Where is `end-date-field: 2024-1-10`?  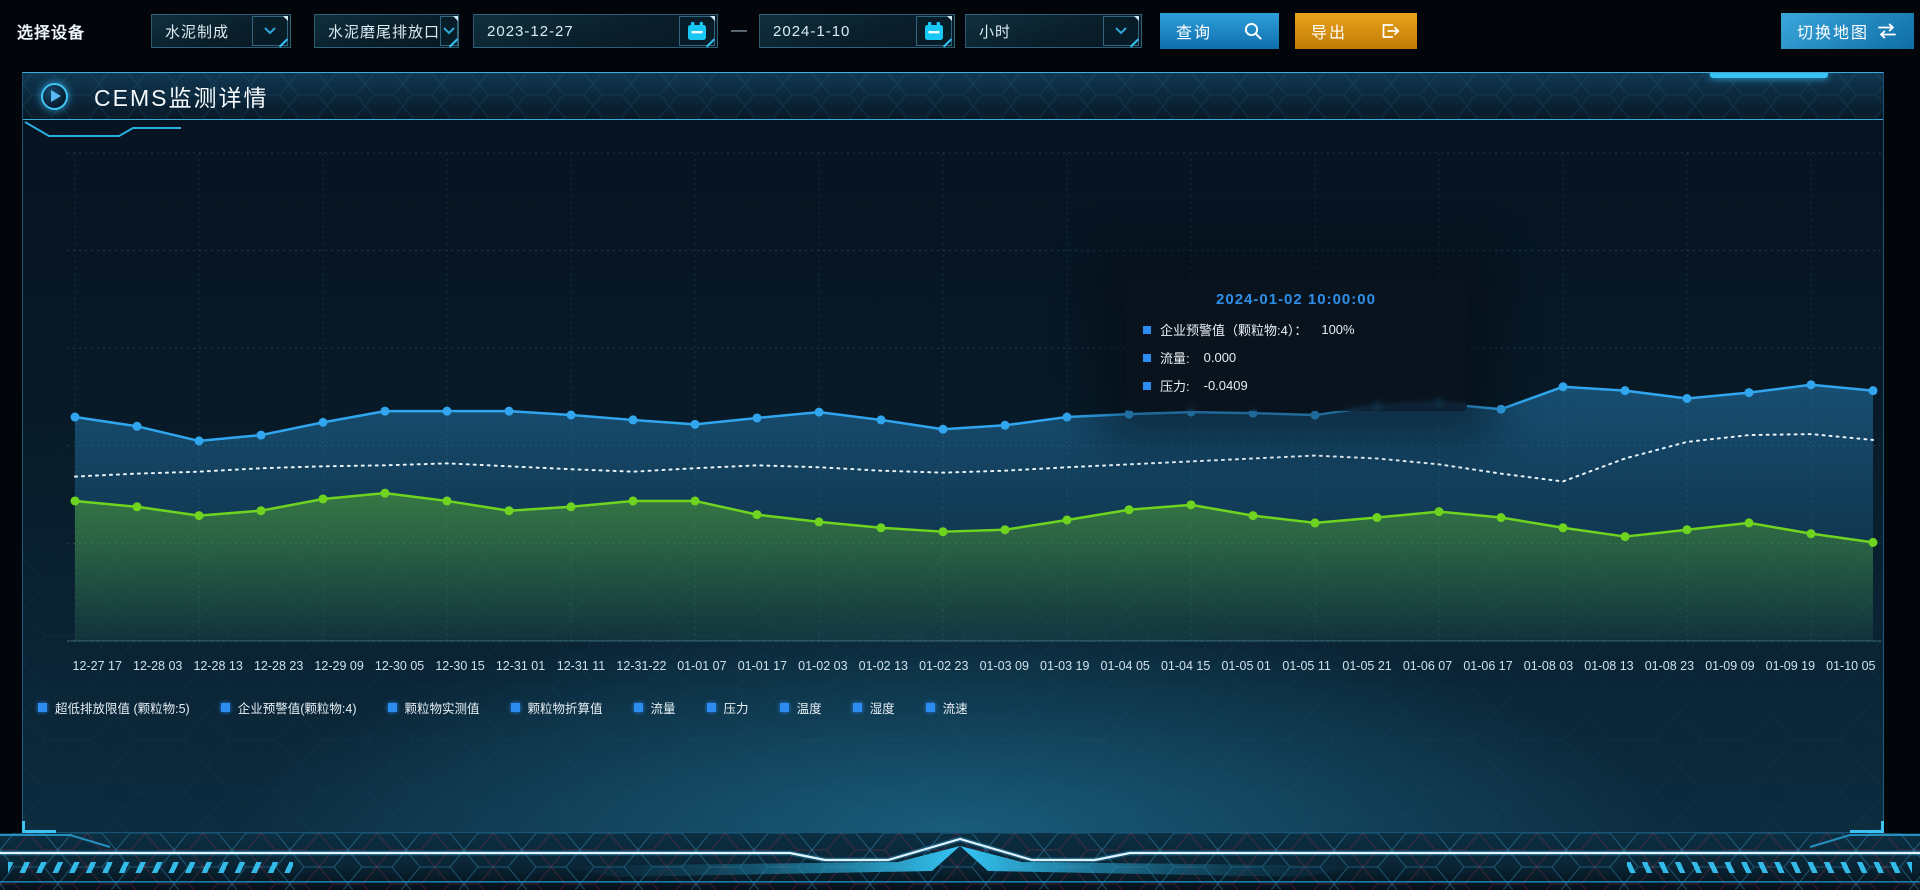
end-date-field: 2024-1-10 is located at coordinates (857, 31).